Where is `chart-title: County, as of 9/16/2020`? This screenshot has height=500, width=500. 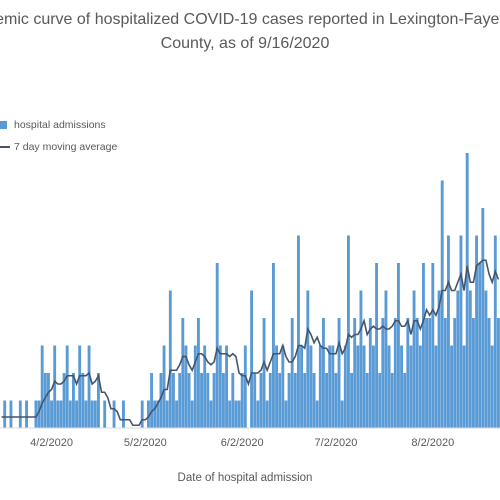
chart-title: County, as of 9/16/2020 is located at coordinates (245, 43).